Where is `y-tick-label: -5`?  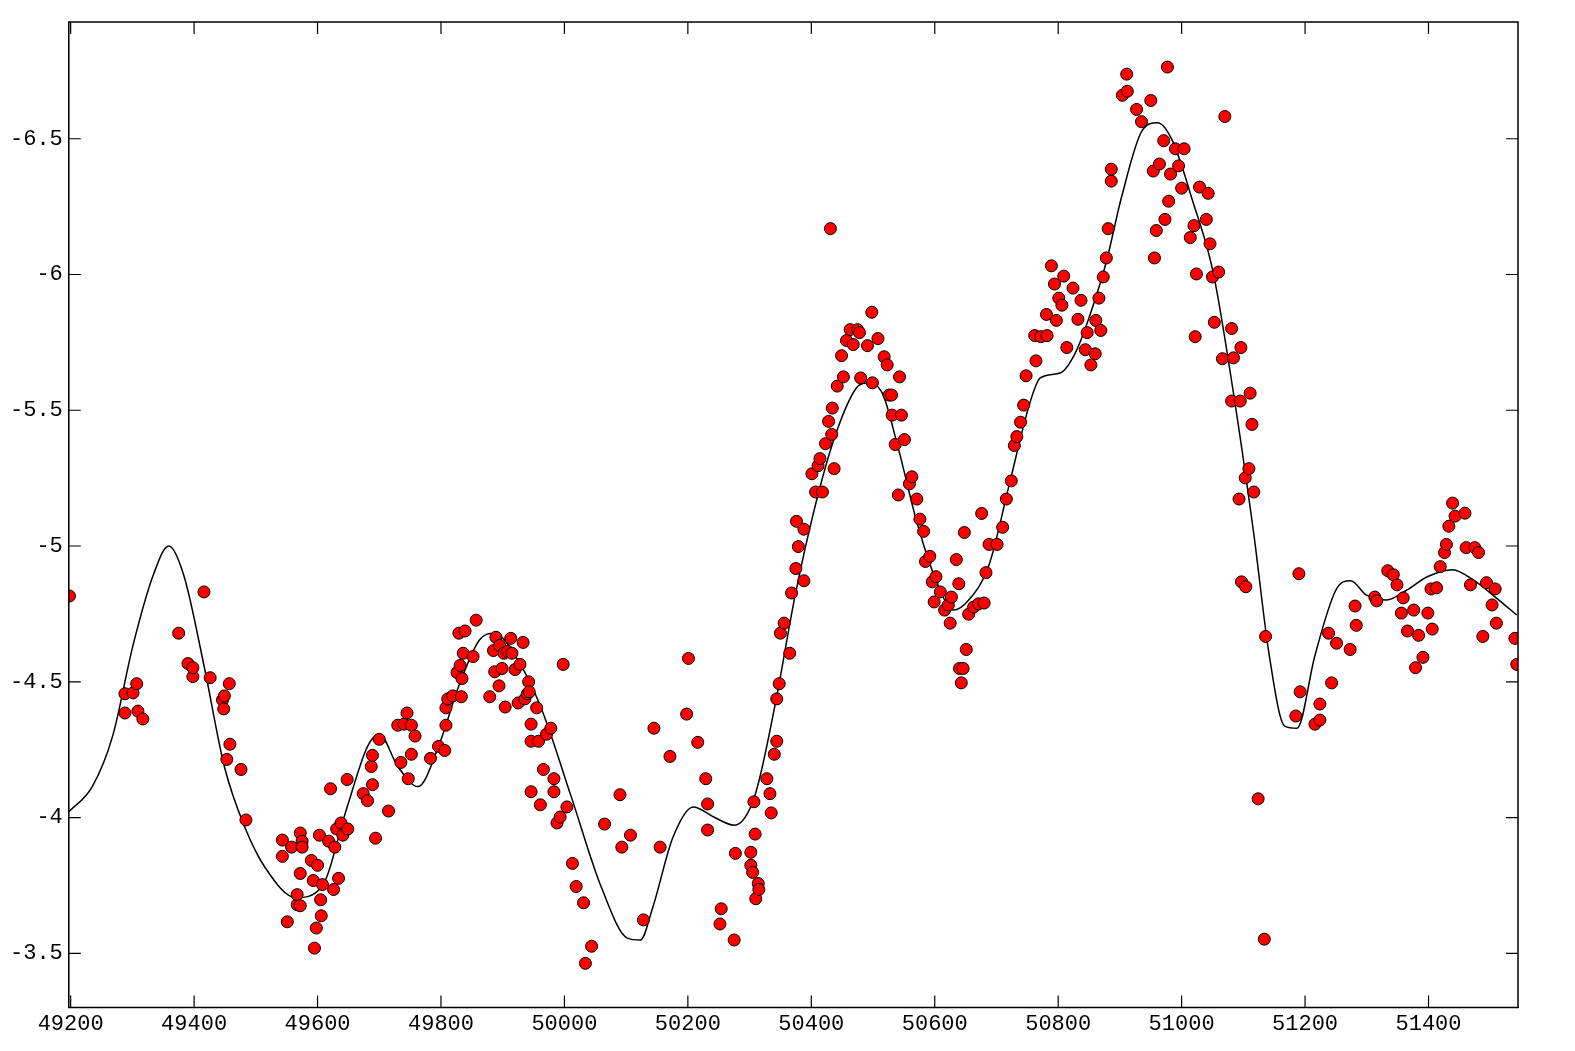 y-tick-label: -5 is located at coordinates (49, 546).